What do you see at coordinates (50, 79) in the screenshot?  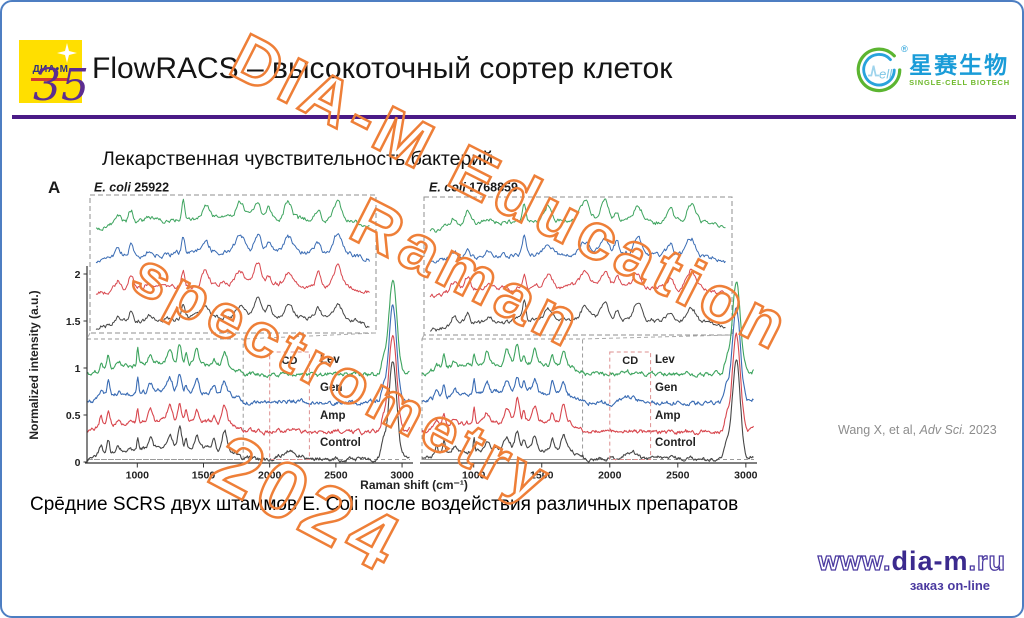 I see `dia-m-logo-tagline` at bounding box center [50, 79].